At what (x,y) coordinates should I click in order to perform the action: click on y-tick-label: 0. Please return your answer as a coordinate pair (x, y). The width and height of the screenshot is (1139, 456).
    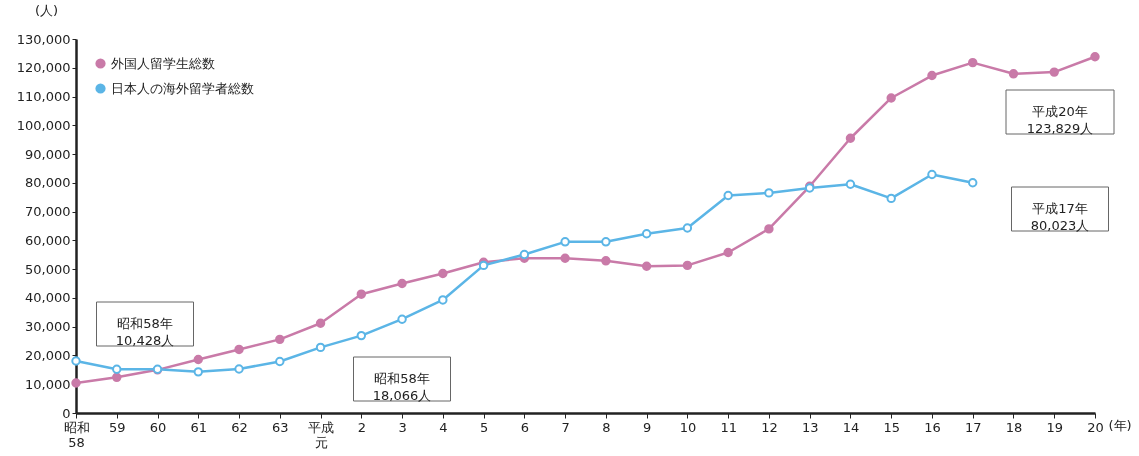
    Looking at the image, I should click on (66, 413).